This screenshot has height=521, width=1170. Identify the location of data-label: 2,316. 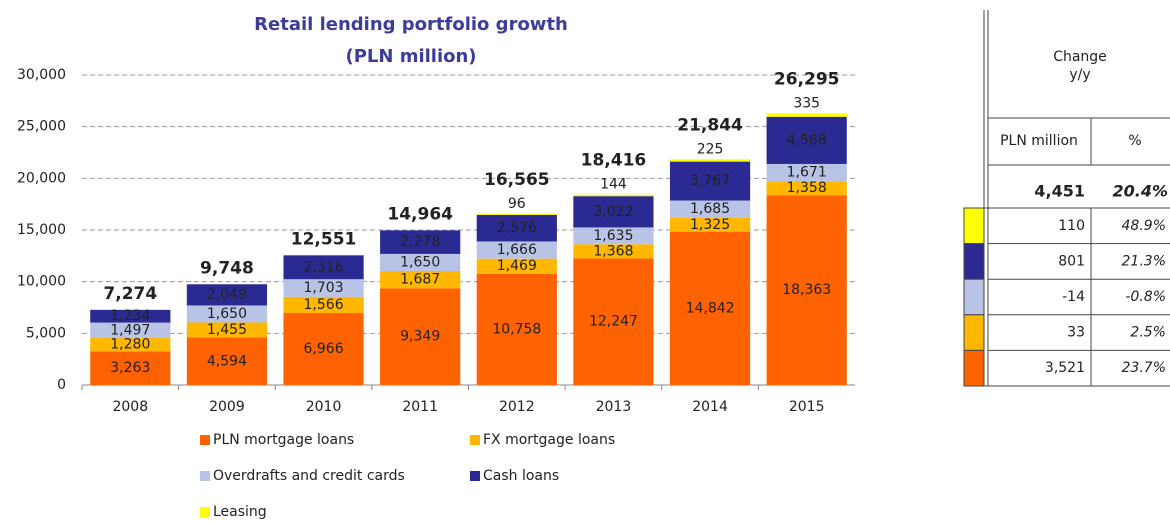
(324, 267).